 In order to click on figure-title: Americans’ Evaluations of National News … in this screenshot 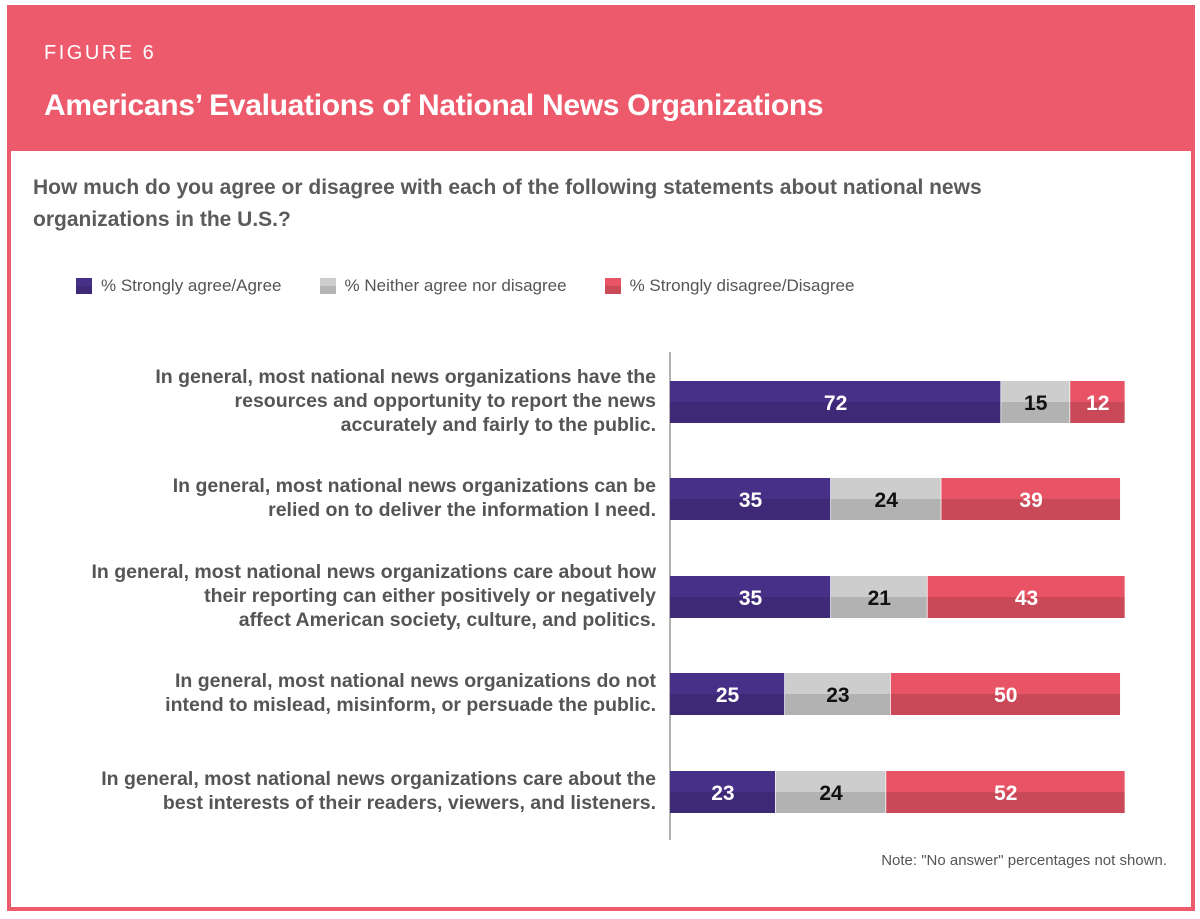, I will do `click(434, 105)`.